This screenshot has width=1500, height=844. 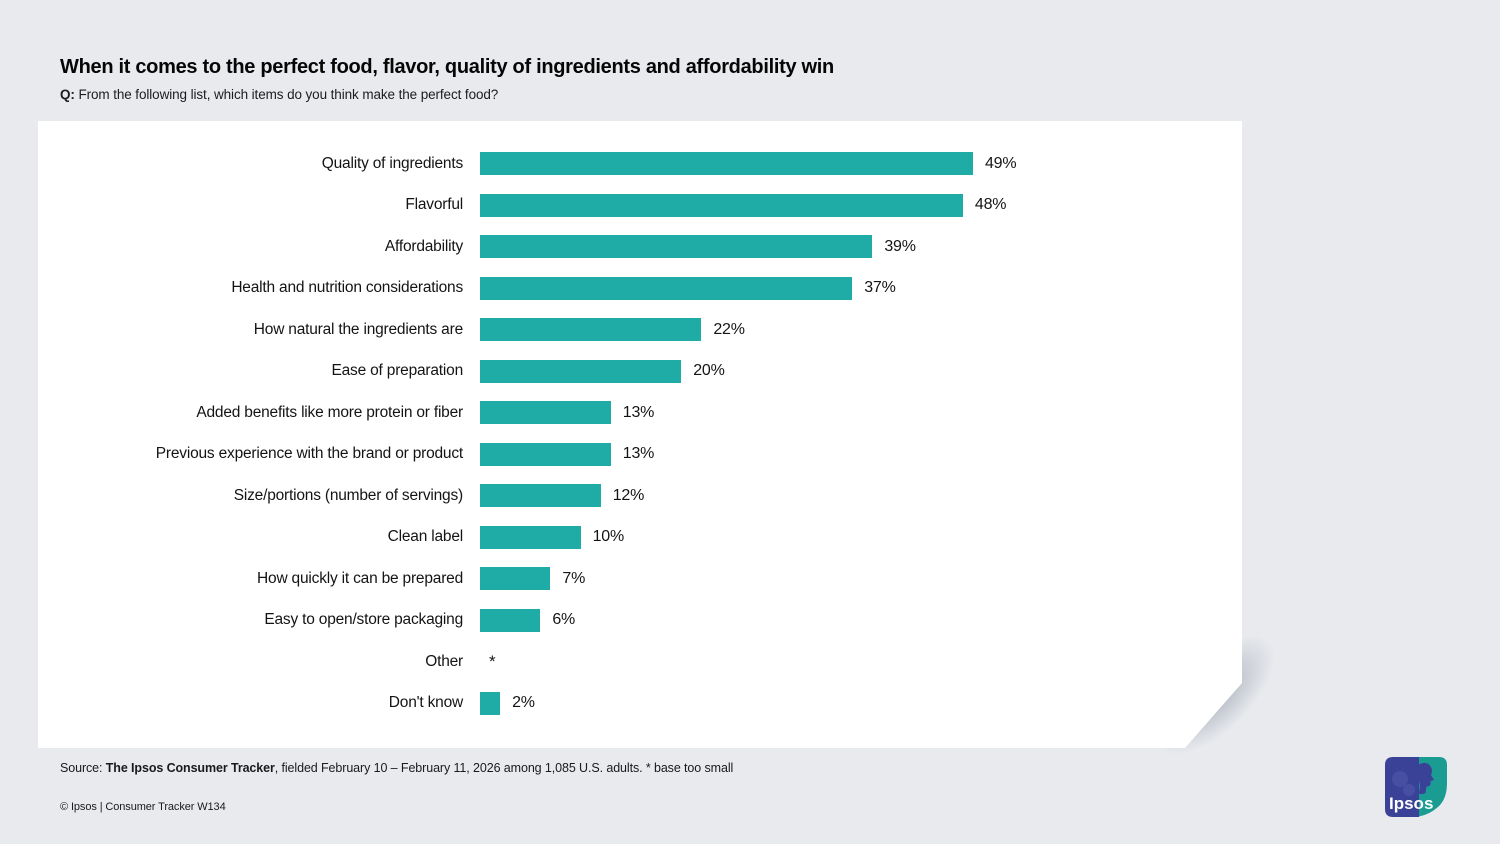 What do you see at coordinates (347, 288) in the screenshot?
I see `category-label: Health and nutrition considerations` at bounding box center [347, 288].